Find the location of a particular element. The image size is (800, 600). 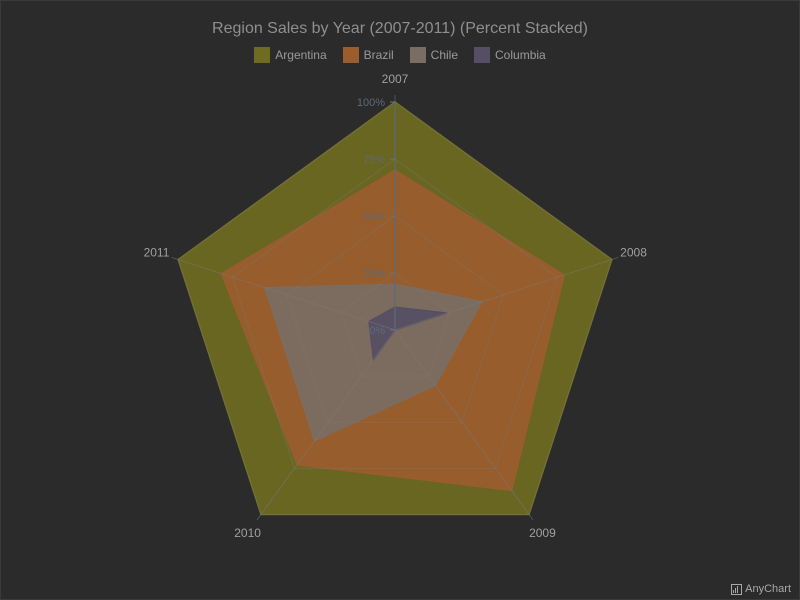

legend-swatch-columbia is located at coordinates (482, 55).